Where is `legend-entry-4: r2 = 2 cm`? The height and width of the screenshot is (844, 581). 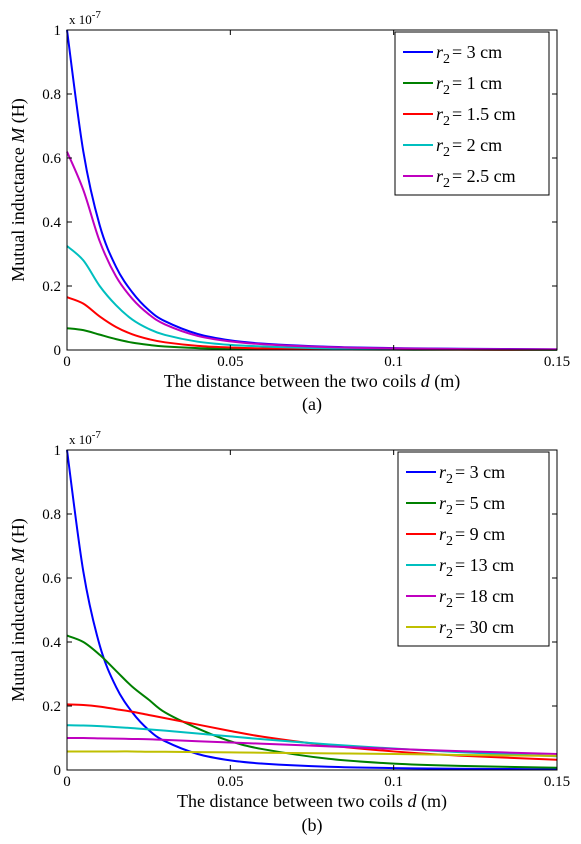 legend-entry-4: r2 = 2 cm is located at coordinates (469, 147).